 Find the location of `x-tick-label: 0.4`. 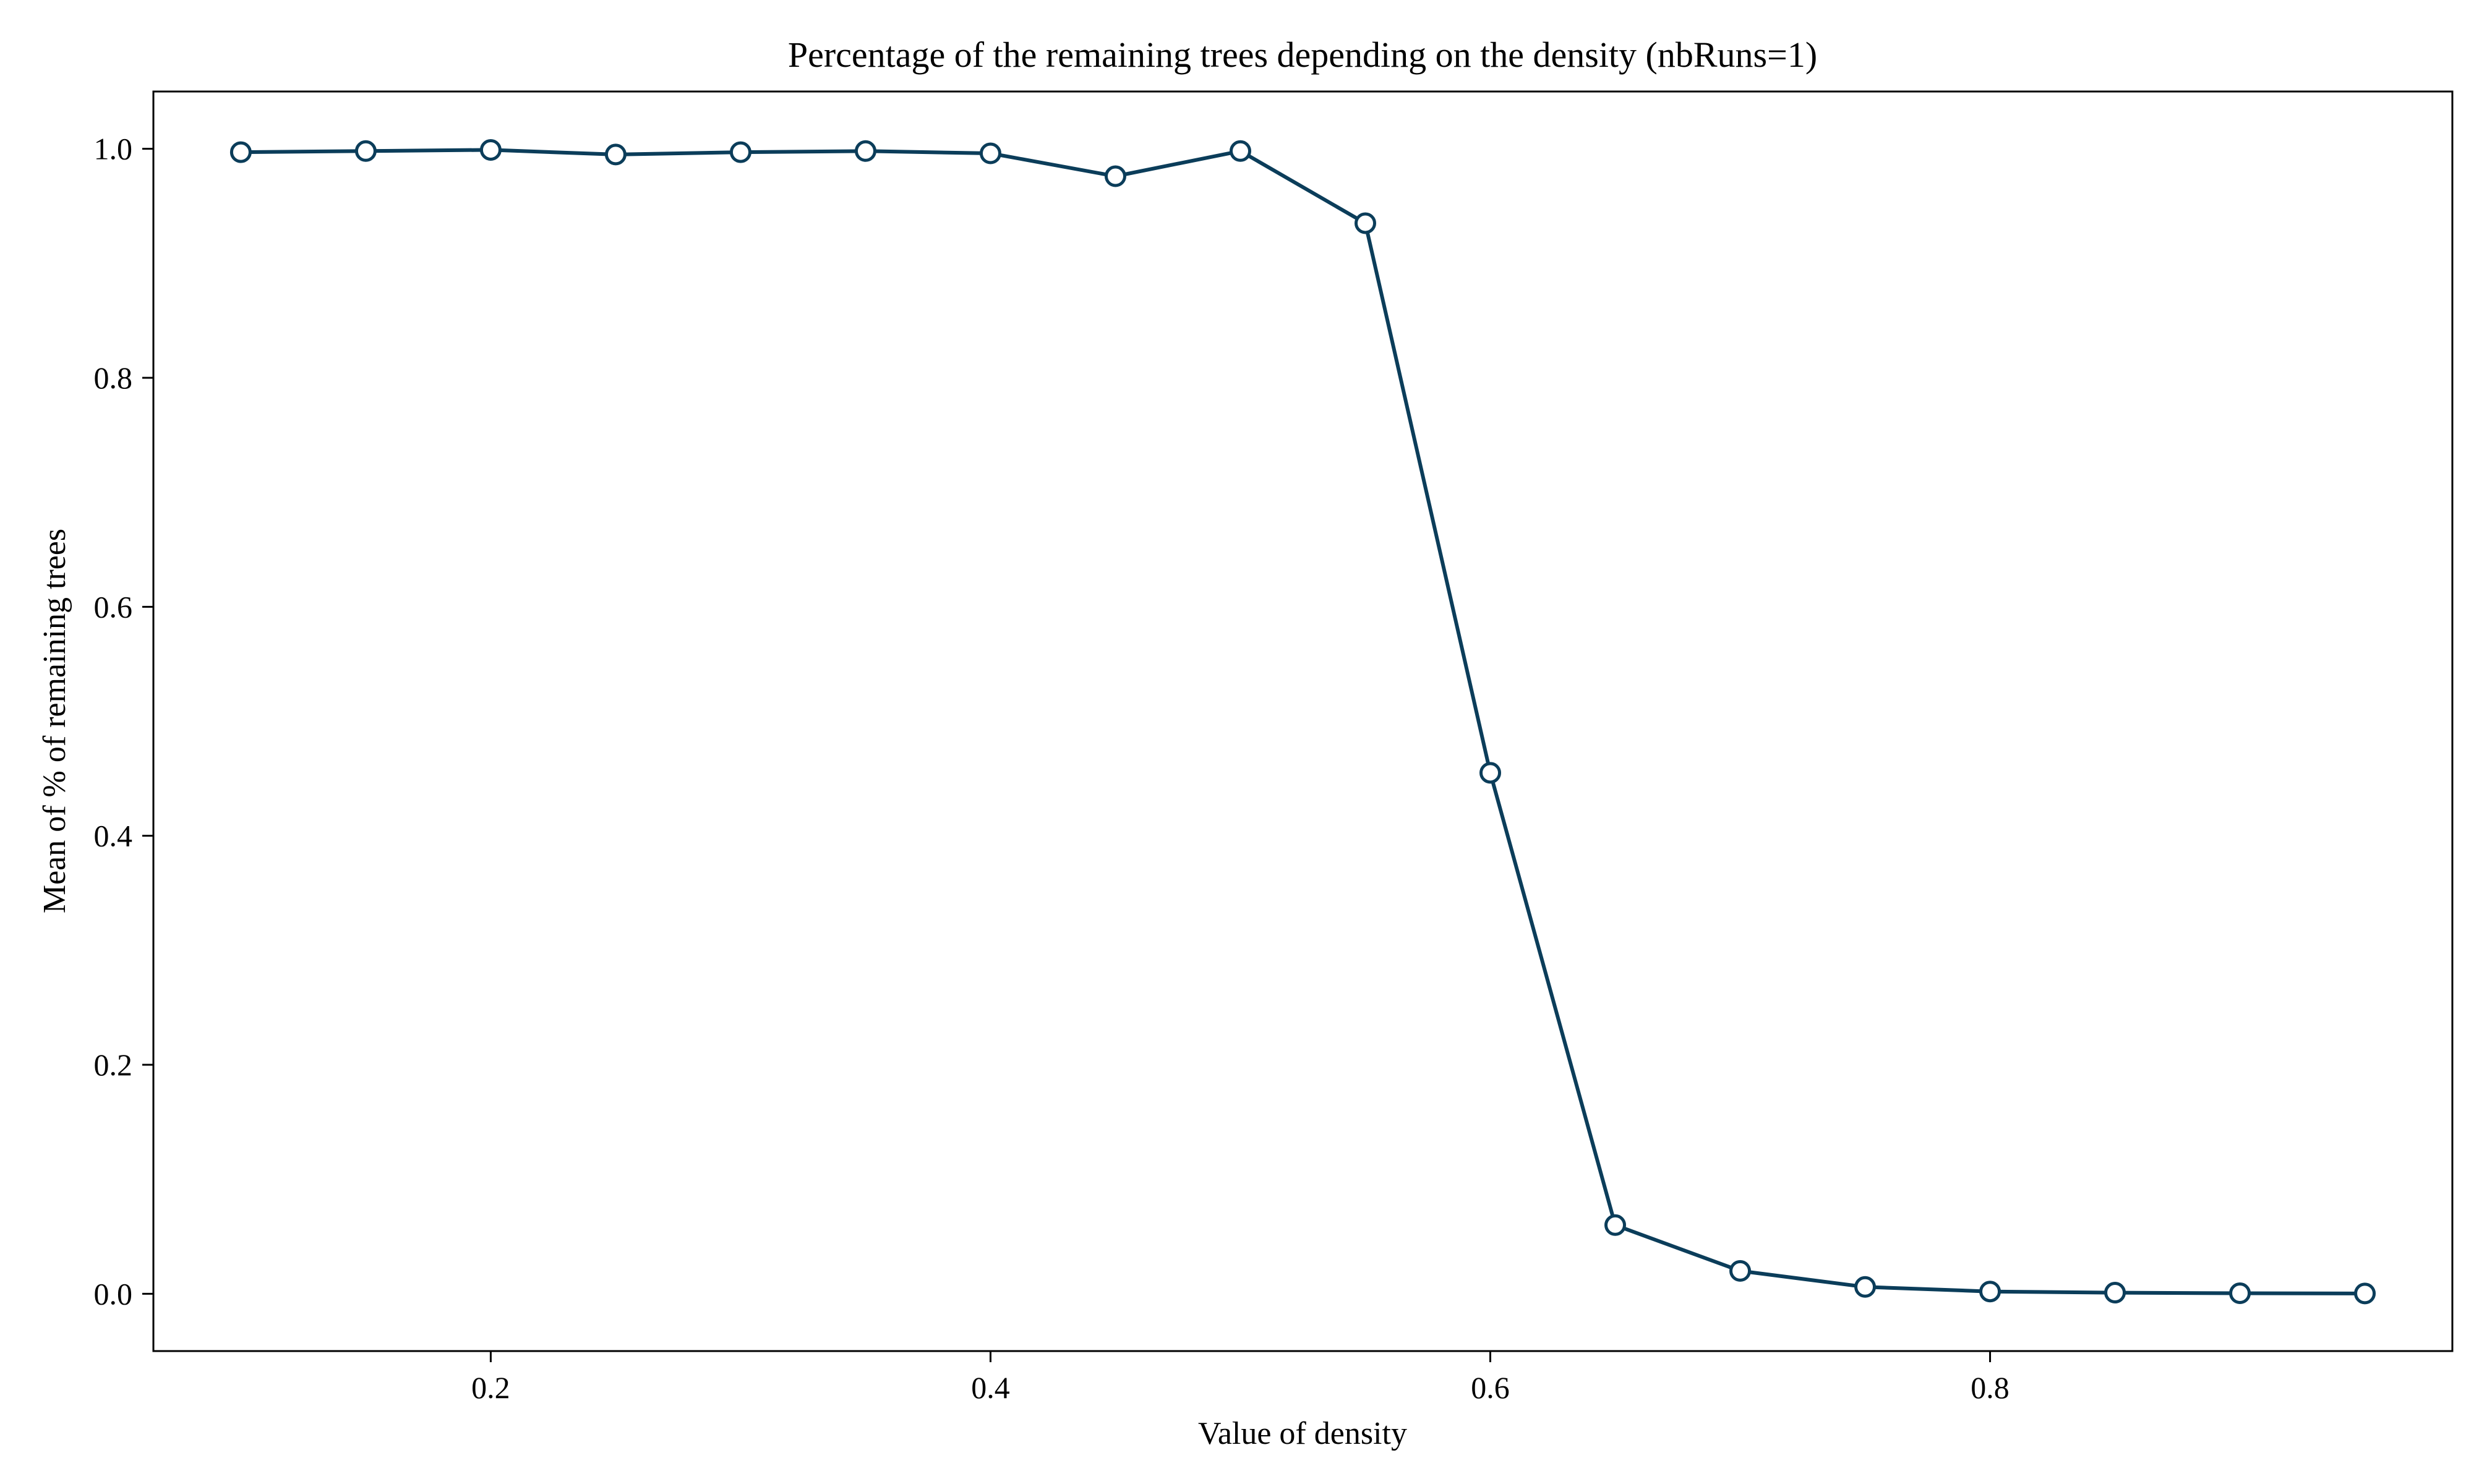

x-tick-label: 0.4 is located at coordinates (990, 1387).